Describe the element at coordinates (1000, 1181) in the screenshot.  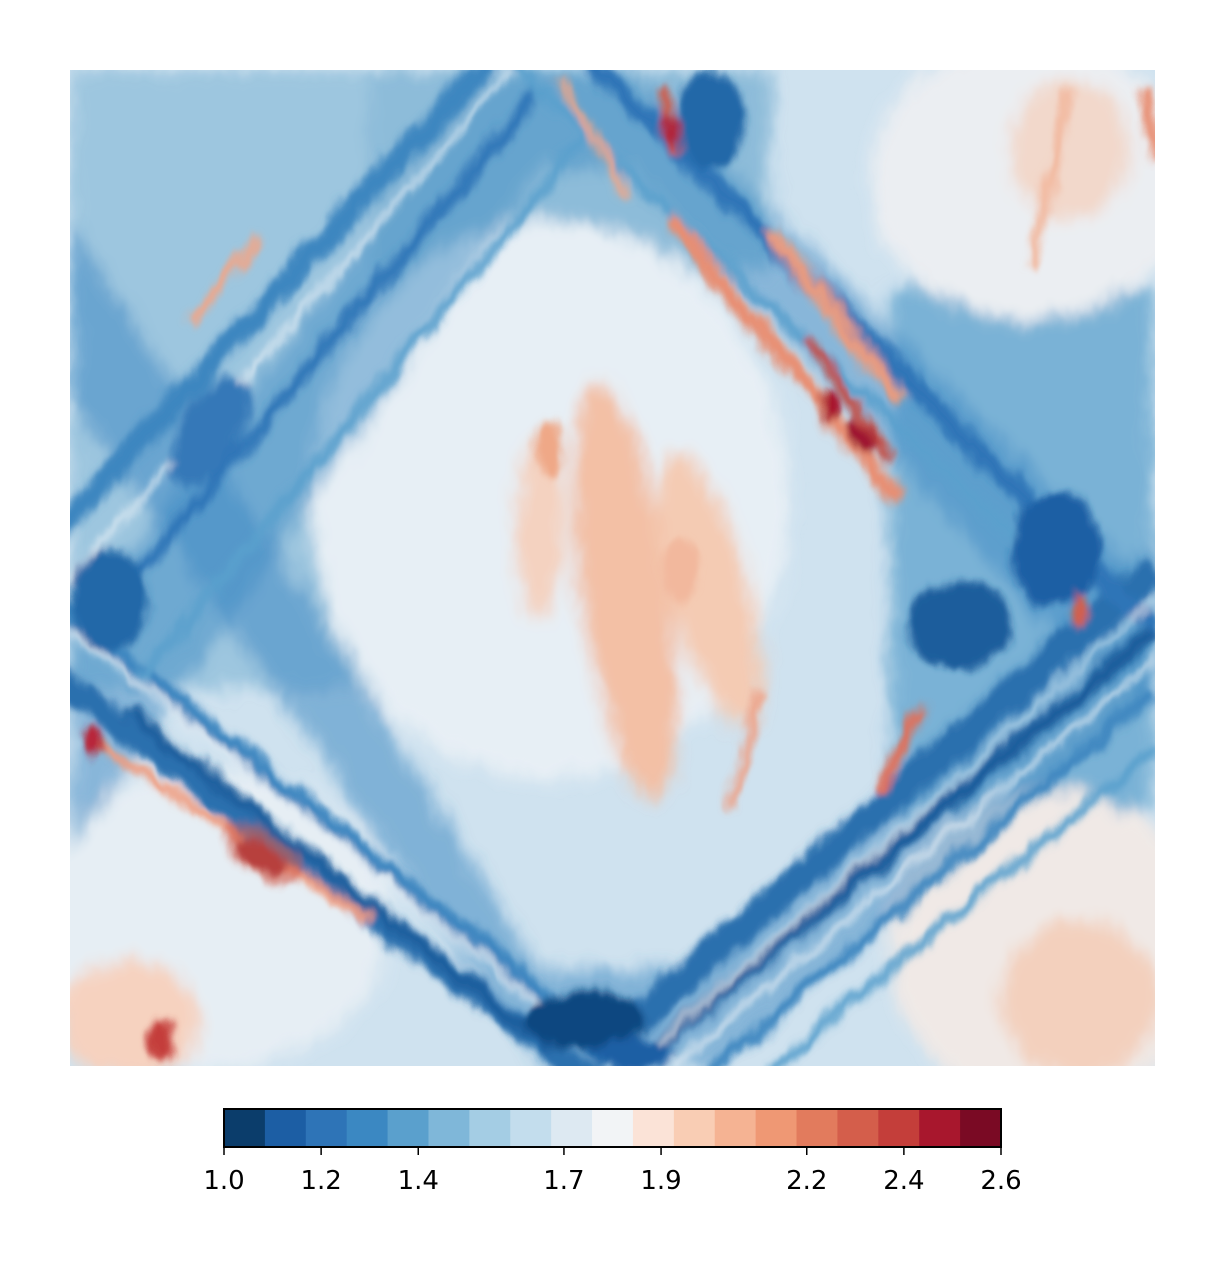
I see `colorbar-tick-label: 2.6` at that location.